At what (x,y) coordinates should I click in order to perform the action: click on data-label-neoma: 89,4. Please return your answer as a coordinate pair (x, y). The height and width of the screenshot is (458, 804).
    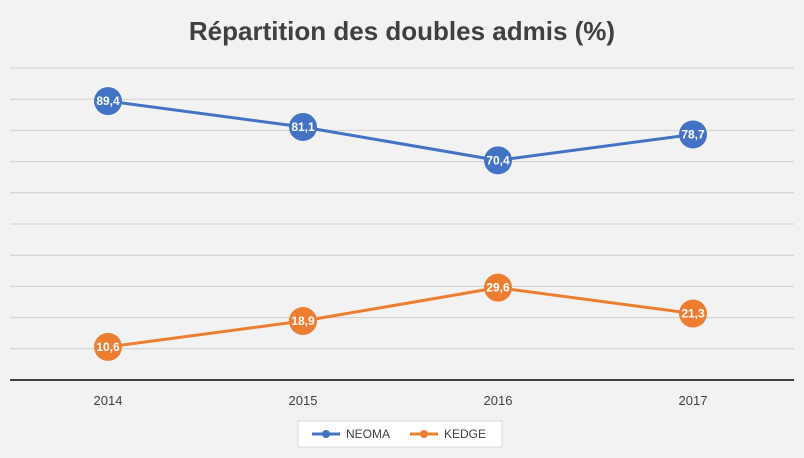
    Looking at the image, I should click on (108, 101).